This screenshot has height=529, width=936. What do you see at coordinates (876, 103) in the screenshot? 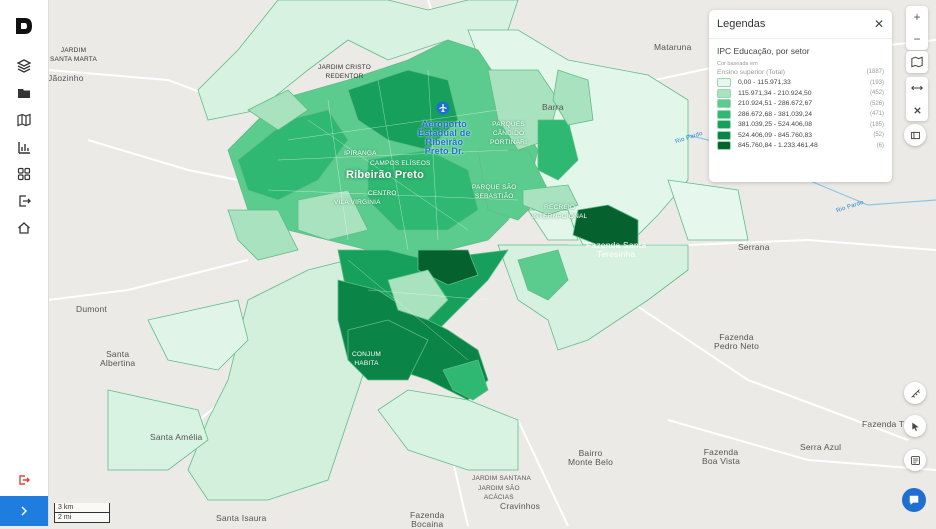
I see `legend-class-count: (526)` at bounding box center [876, 103].